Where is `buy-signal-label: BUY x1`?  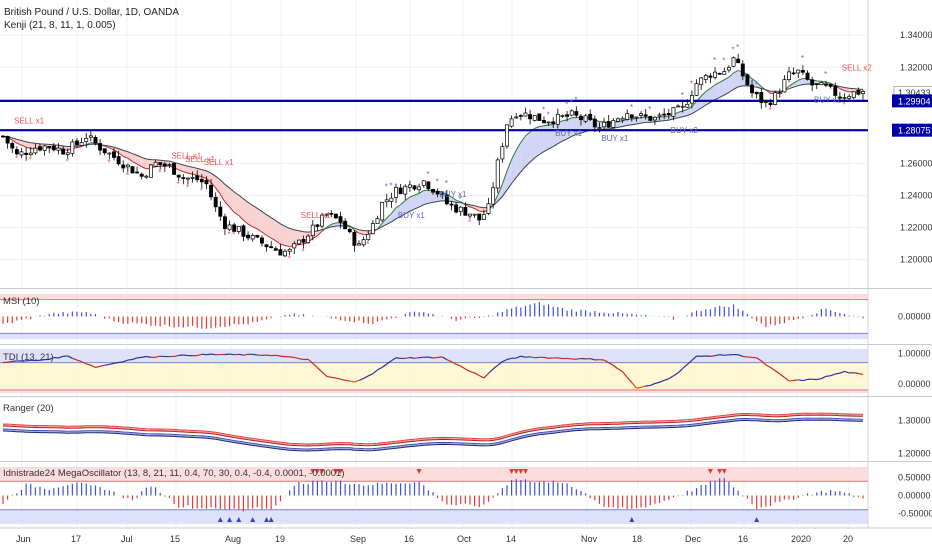 buy-signal-label: BUY x1 is located at coordinates (615, 138).